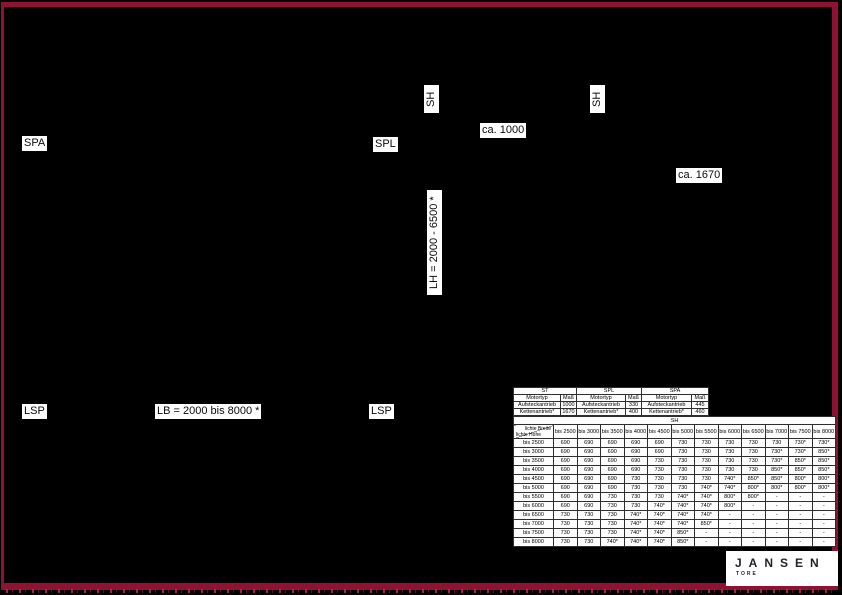 Image resolution: width=842 pixels, height=595 pixels. Describe the element at coordinates (533, 470) in the screenshot. I see `height-row-header: bis 4000` at that location.